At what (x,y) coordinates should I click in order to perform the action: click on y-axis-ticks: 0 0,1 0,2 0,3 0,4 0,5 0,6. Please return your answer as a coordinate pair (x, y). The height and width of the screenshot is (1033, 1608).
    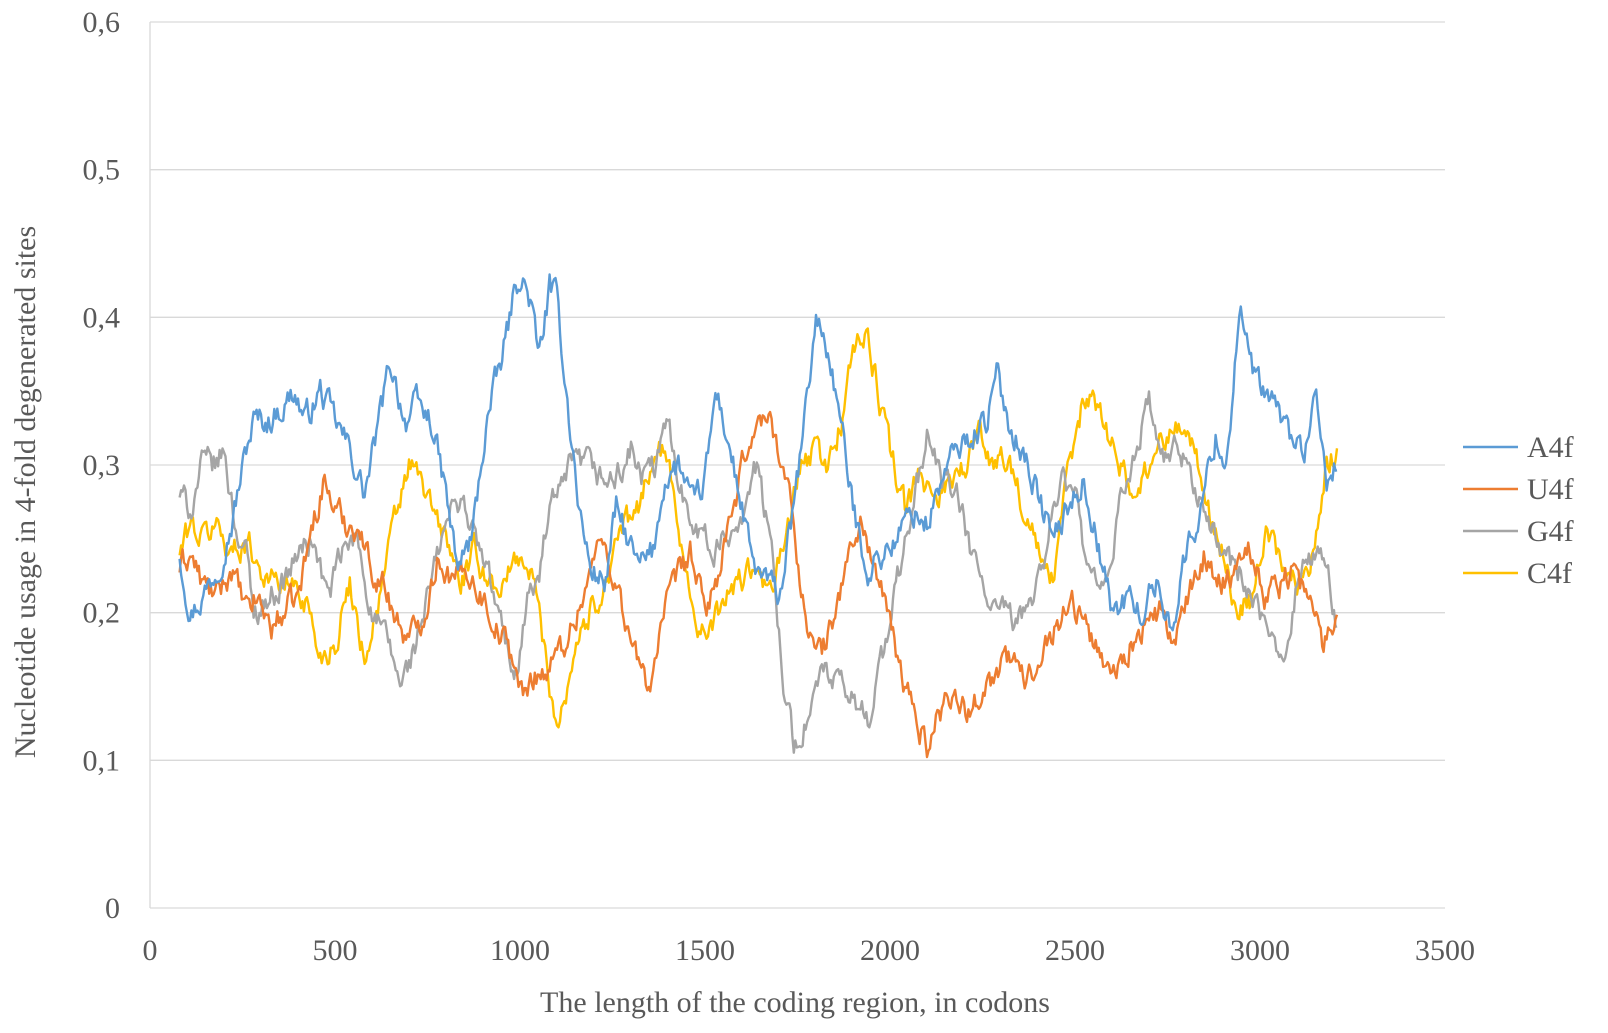
    Looking at the image, I should click on (102, 465).